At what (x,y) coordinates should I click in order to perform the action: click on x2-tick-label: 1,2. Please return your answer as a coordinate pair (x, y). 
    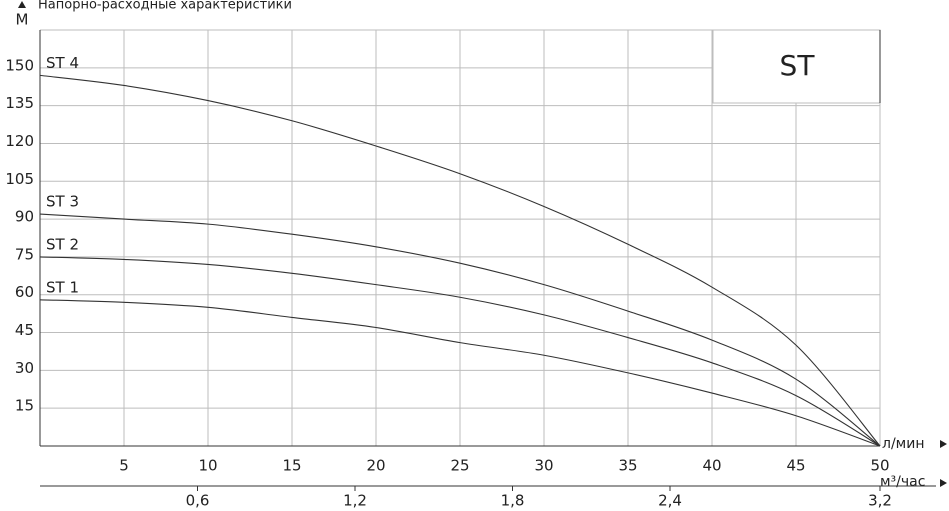
    Looking at the image, I should click on (355, 501).